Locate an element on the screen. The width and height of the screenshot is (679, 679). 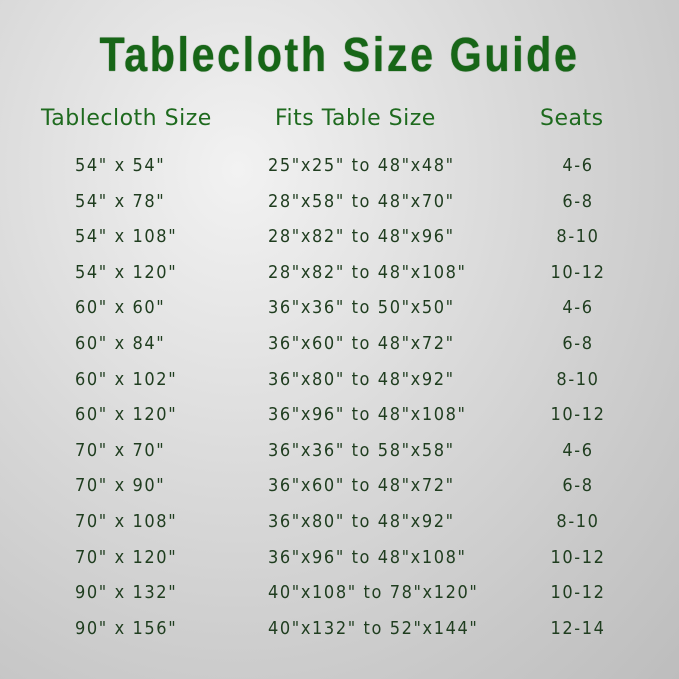
tablecloth-size-cell: 60" x 120" is located at coordinates (126, 415).